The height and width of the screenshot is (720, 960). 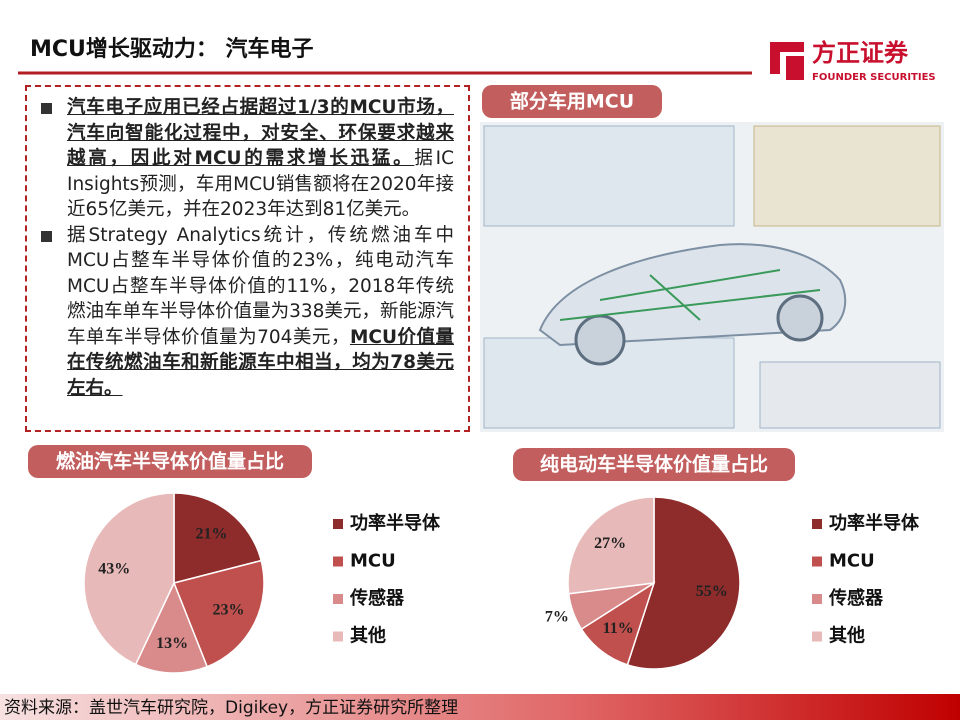 I want to click on slide-title: MCU增长驱动力： 汽车电子, so click(x=172, y=49).